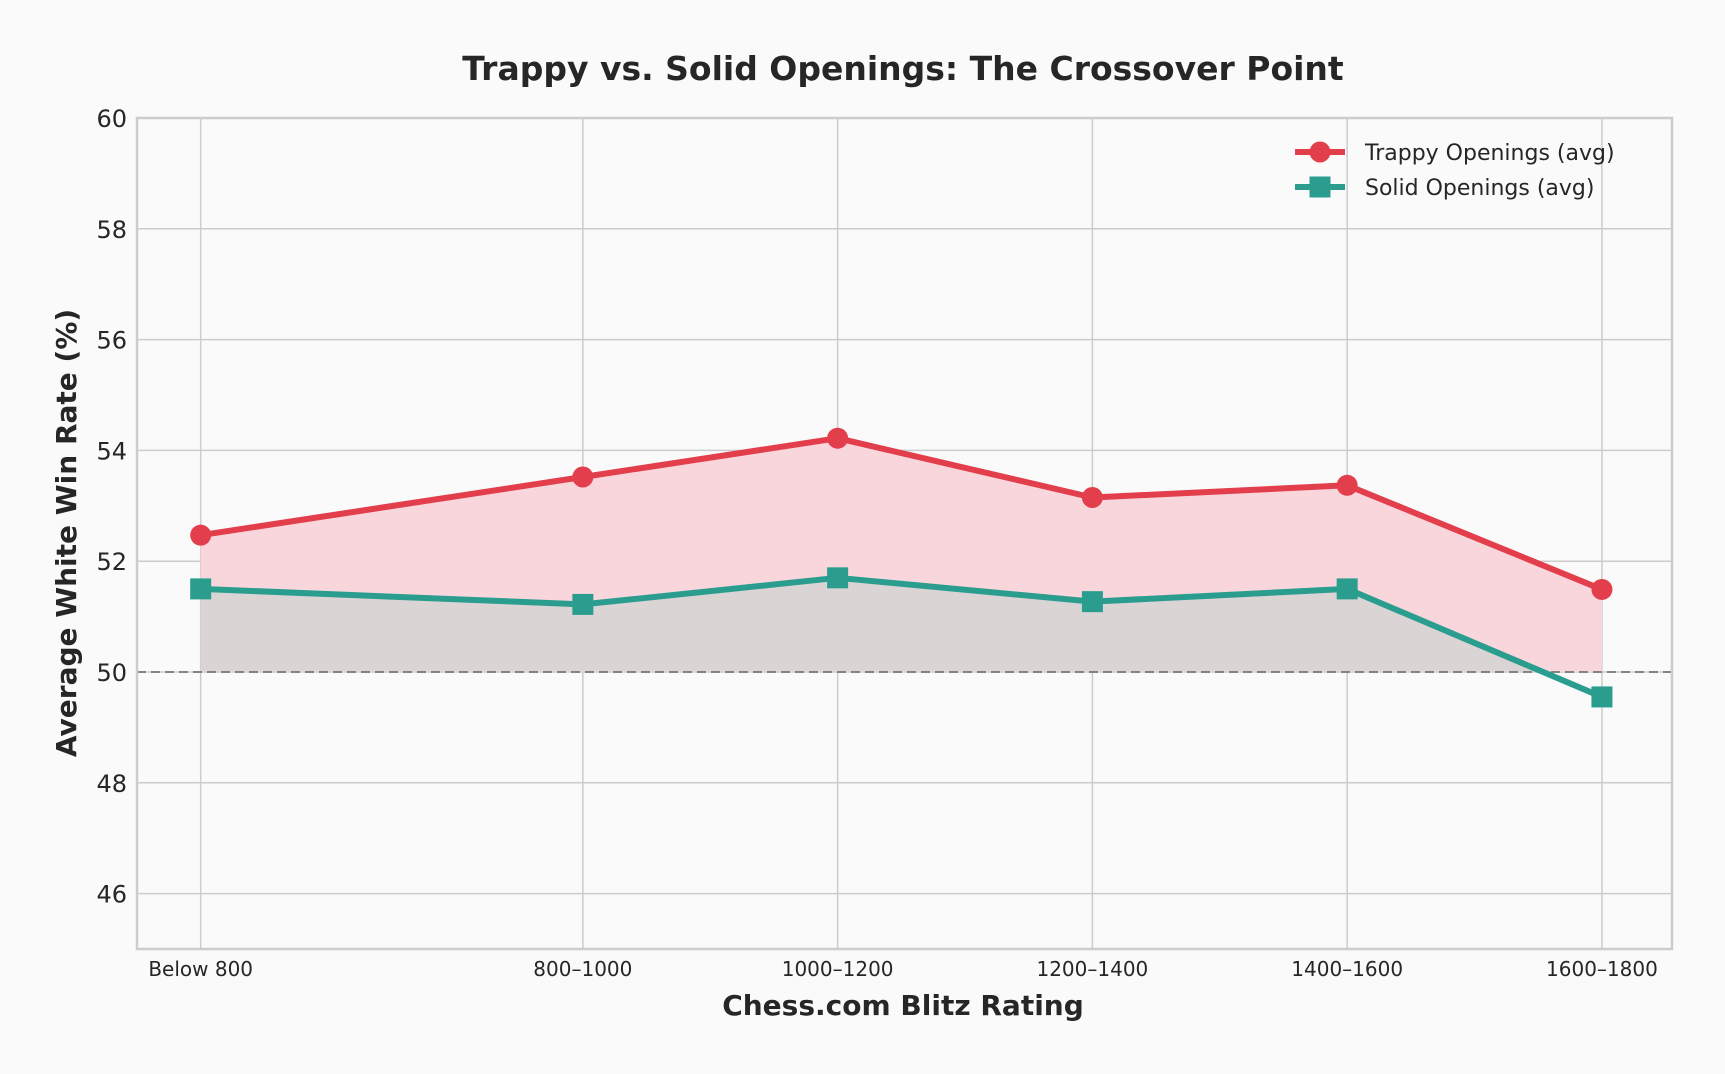 This screenshot has height=1074, width=1725. Describe the element at coordinates (903, 1005) in the screenshot. I see `x-axis-label: Chess.com Blitz Rating` at that location.